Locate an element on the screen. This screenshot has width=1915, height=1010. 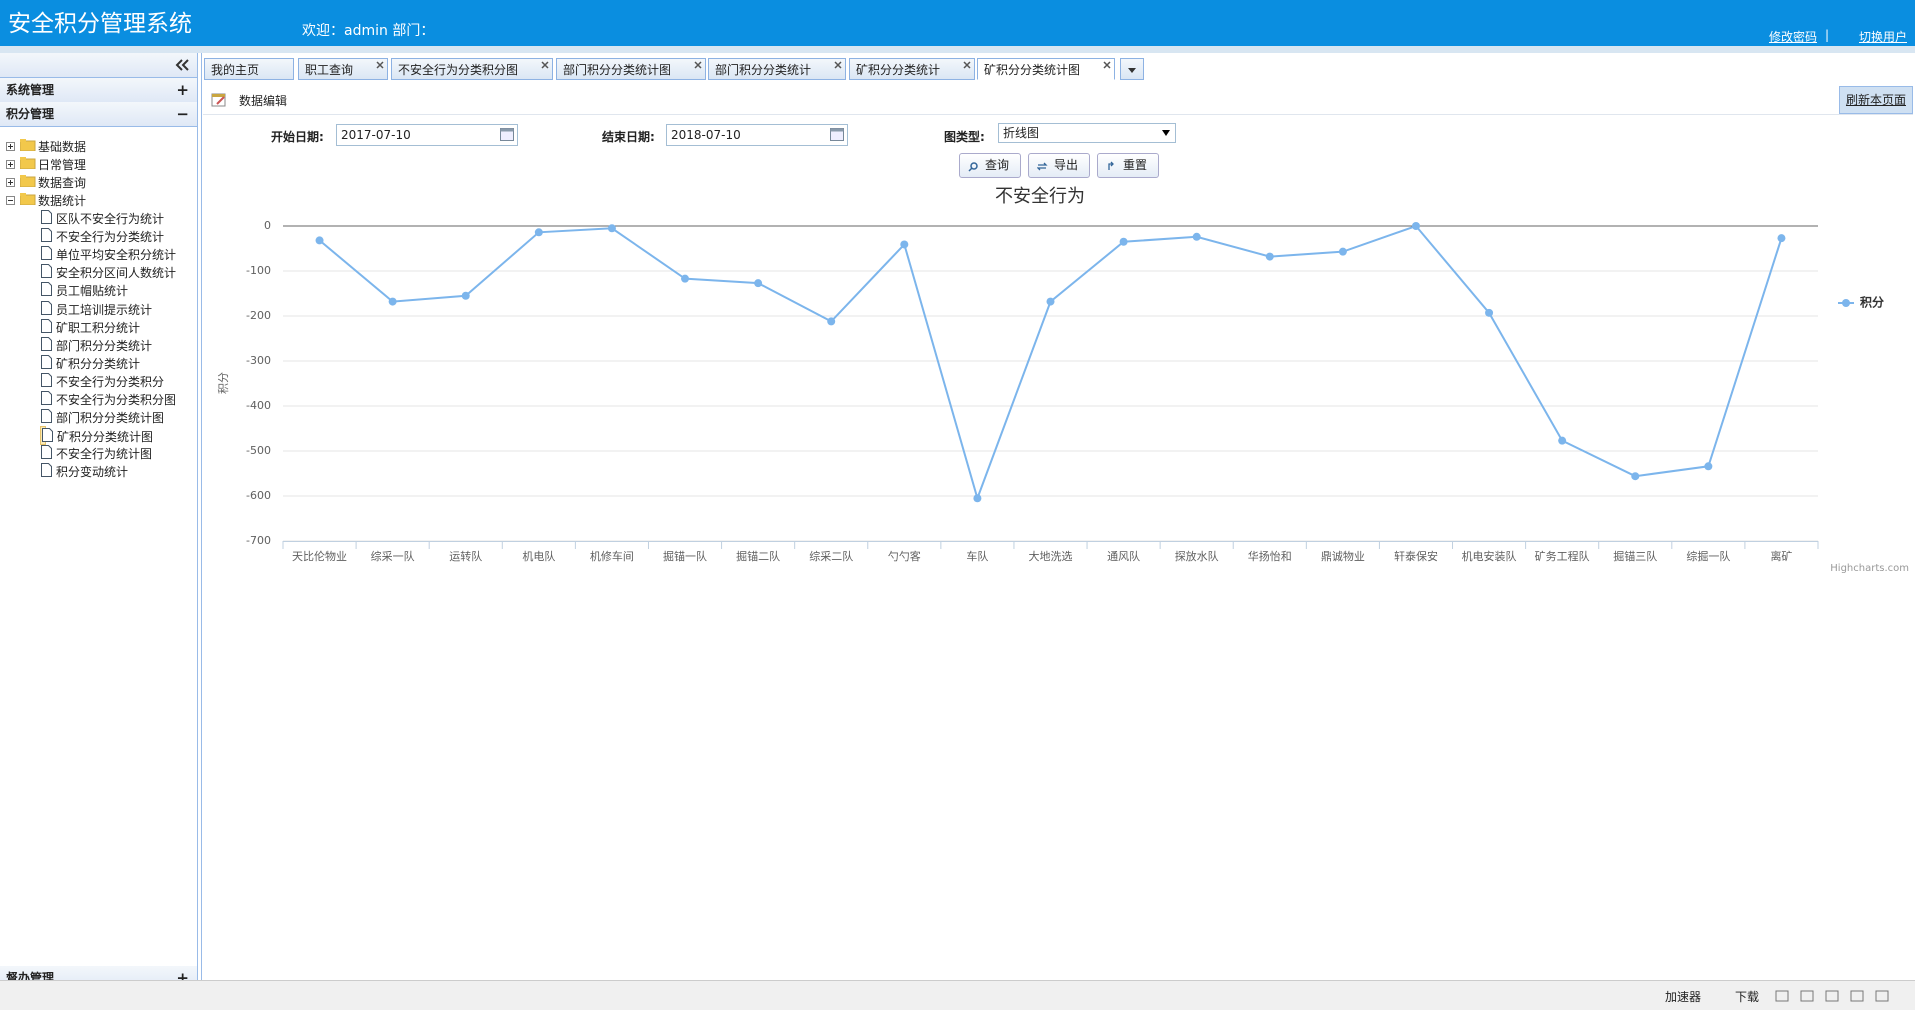
x-tick-label: 华扬怡和 is located at coordinates (1270, 556).